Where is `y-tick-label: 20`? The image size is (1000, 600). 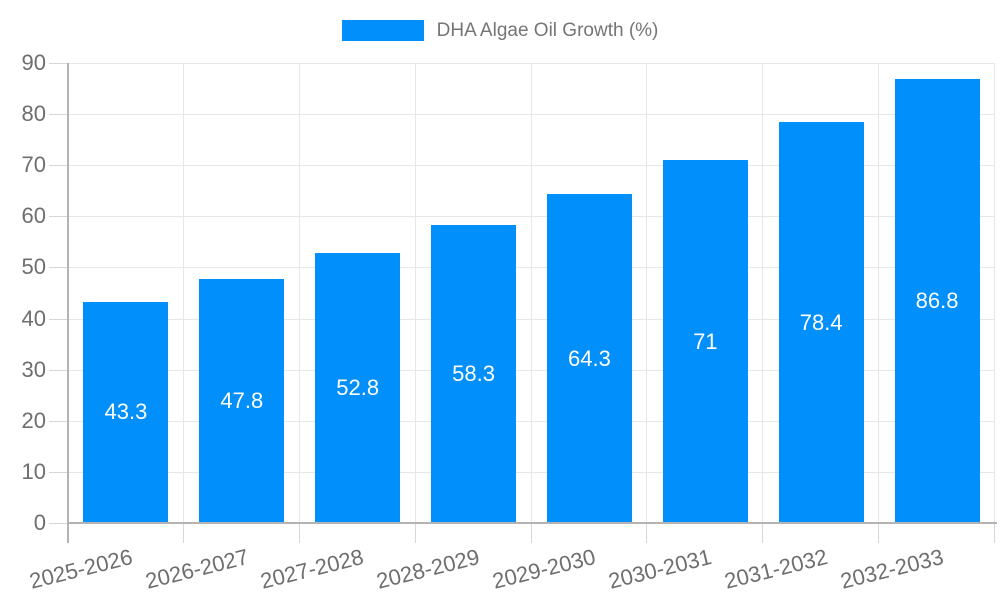 y-tick-label: 20 is located at coordinates (33, 420).